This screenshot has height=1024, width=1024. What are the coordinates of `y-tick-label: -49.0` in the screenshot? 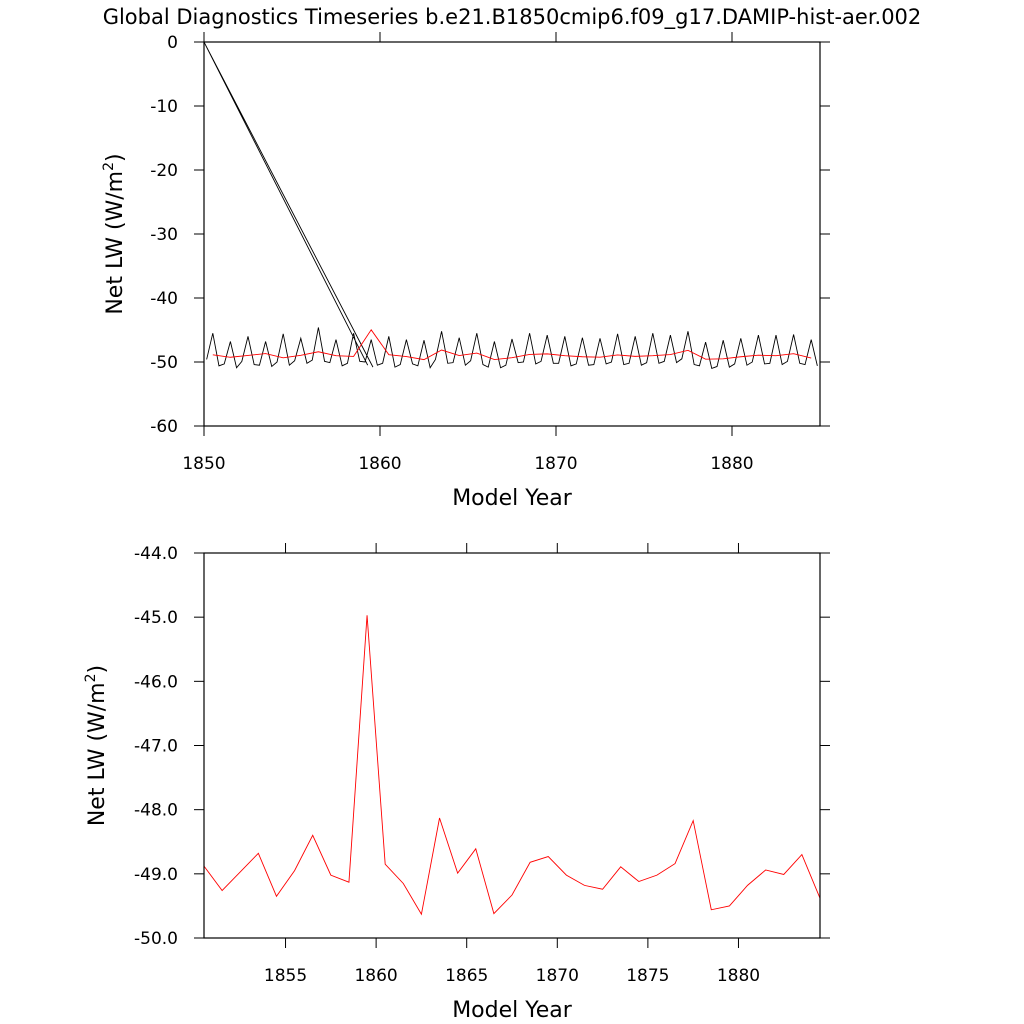 It's located at (156, 875).